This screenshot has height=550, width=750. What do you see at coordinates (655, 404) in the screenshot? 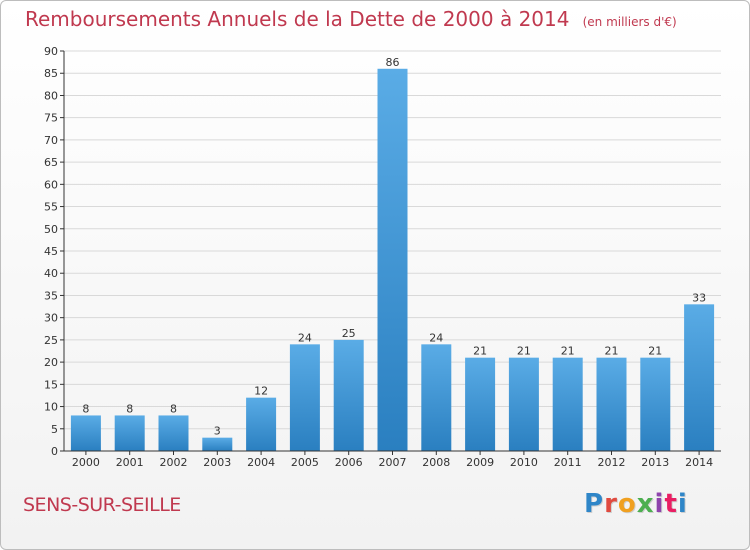
I see `bar-2013` at bounding box center [655, 404].